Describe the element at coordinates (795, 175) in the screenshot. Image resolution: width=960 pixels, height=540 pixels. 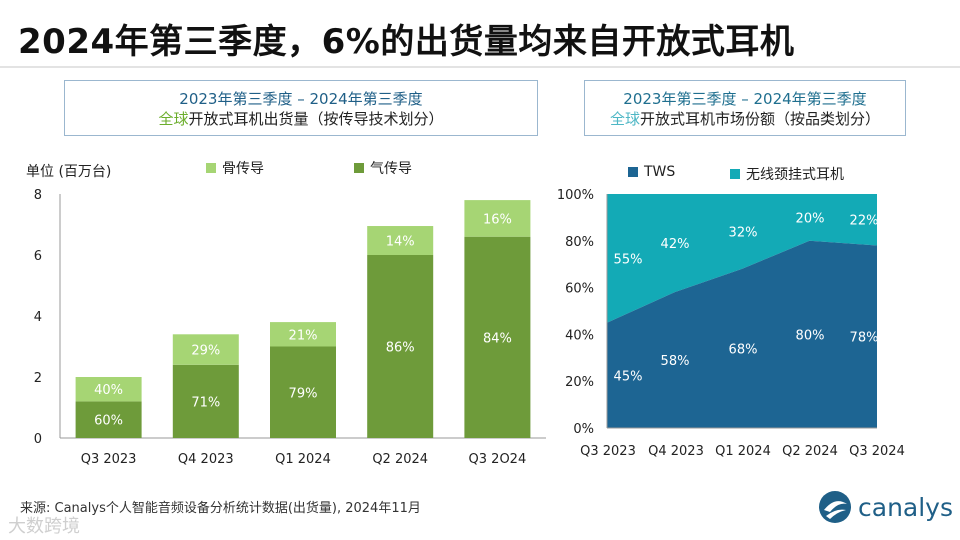
I see `legend-neckband-label: 无线颈挂式耳机` at that location.